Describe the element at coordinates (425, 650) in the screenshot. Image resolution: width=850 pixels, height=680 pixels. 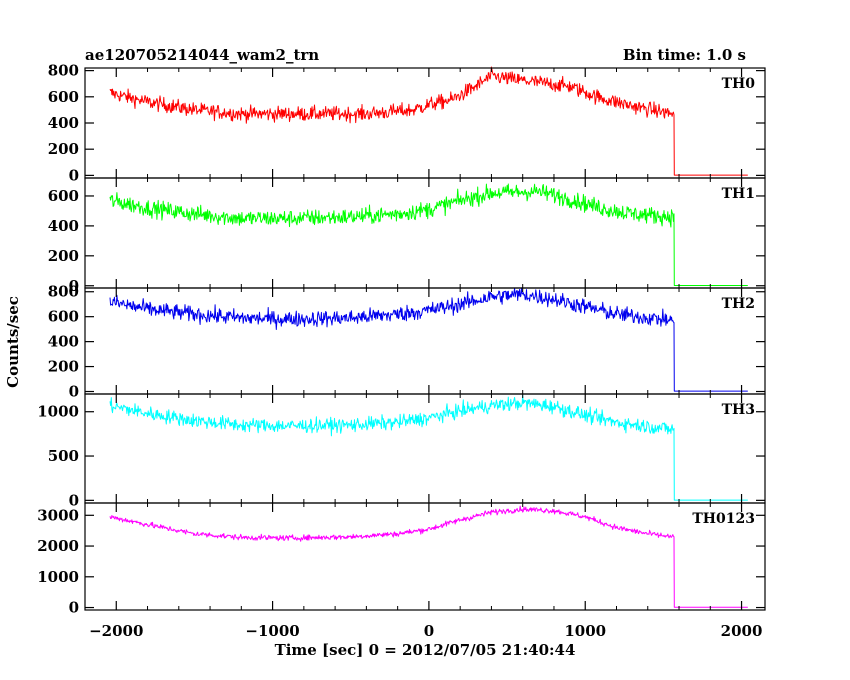
I see `x-axis-label: Time [sec] 0 = 2012/07/05 21:40:44` at that location.